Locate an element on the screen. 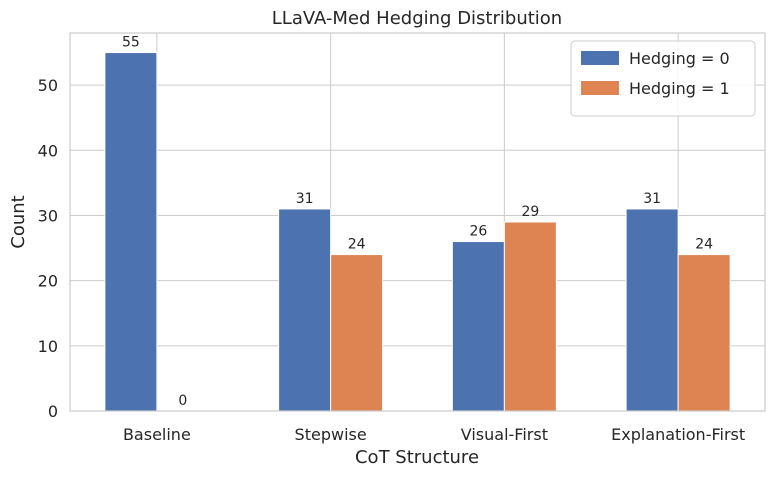 This screenshot has height=480, width=775. chart-title: LLaVA-Med Hedging Distribution is located at coordinates (417, 18).